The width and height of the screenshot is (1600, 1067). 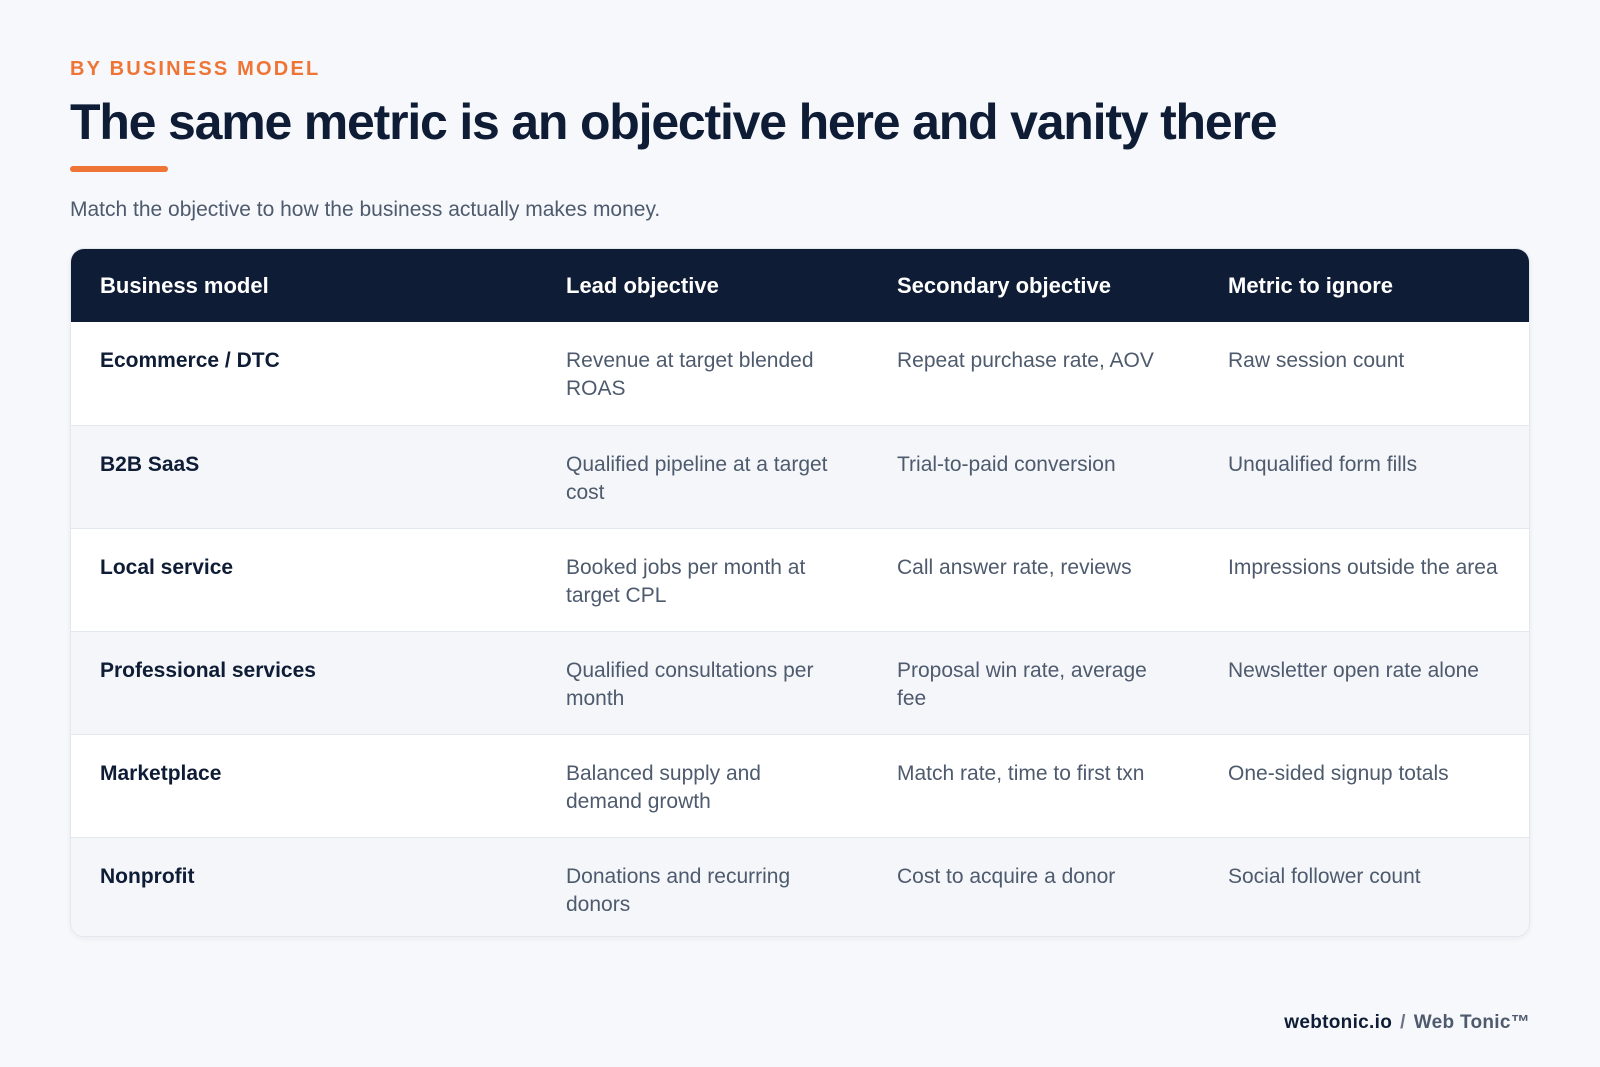 I want to click on cell-secondary-objective: Cost to acquire a donor, so click(x=1033, y=886).